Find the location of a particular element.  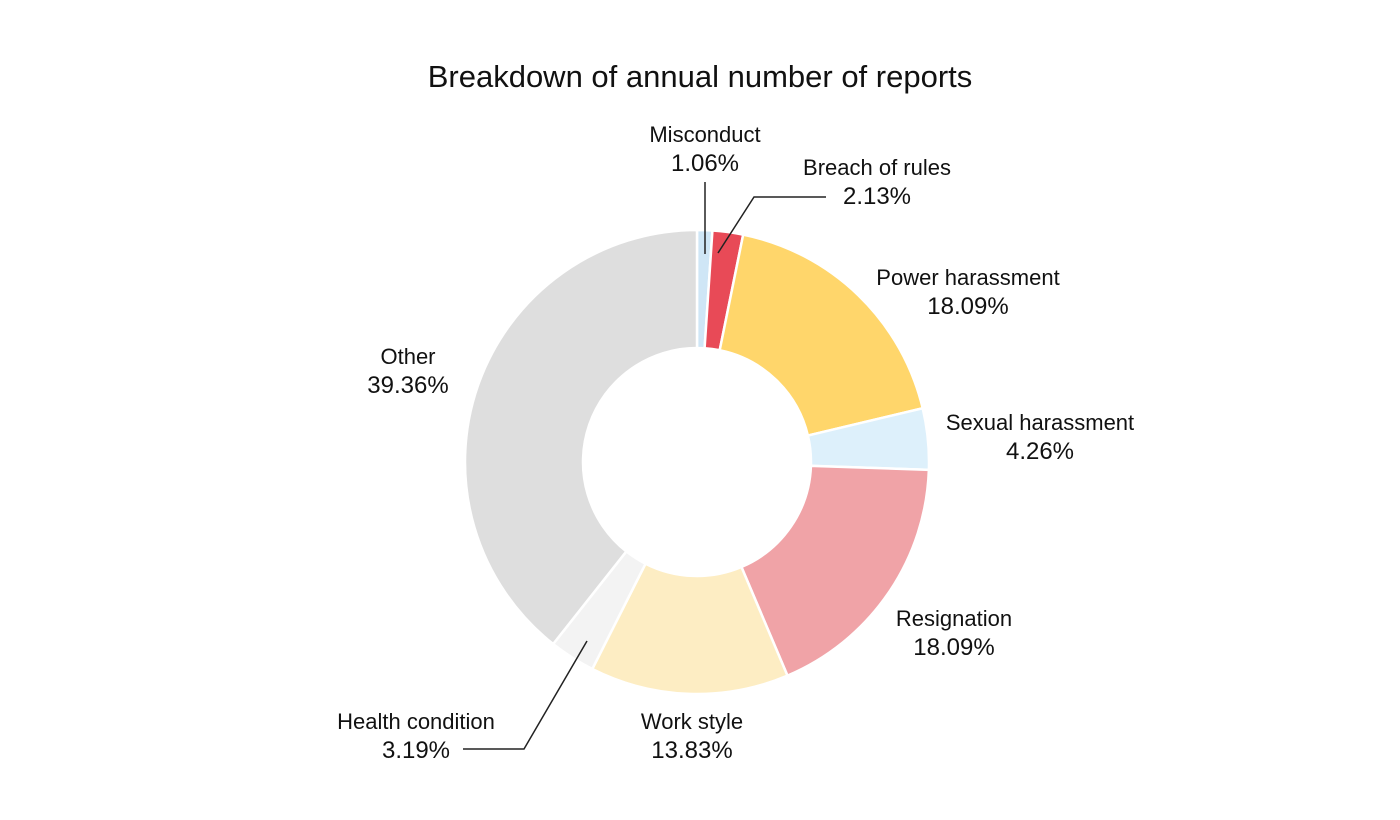

value-sexual-harassment: 4.26% is located at coordinates (1040, 451).